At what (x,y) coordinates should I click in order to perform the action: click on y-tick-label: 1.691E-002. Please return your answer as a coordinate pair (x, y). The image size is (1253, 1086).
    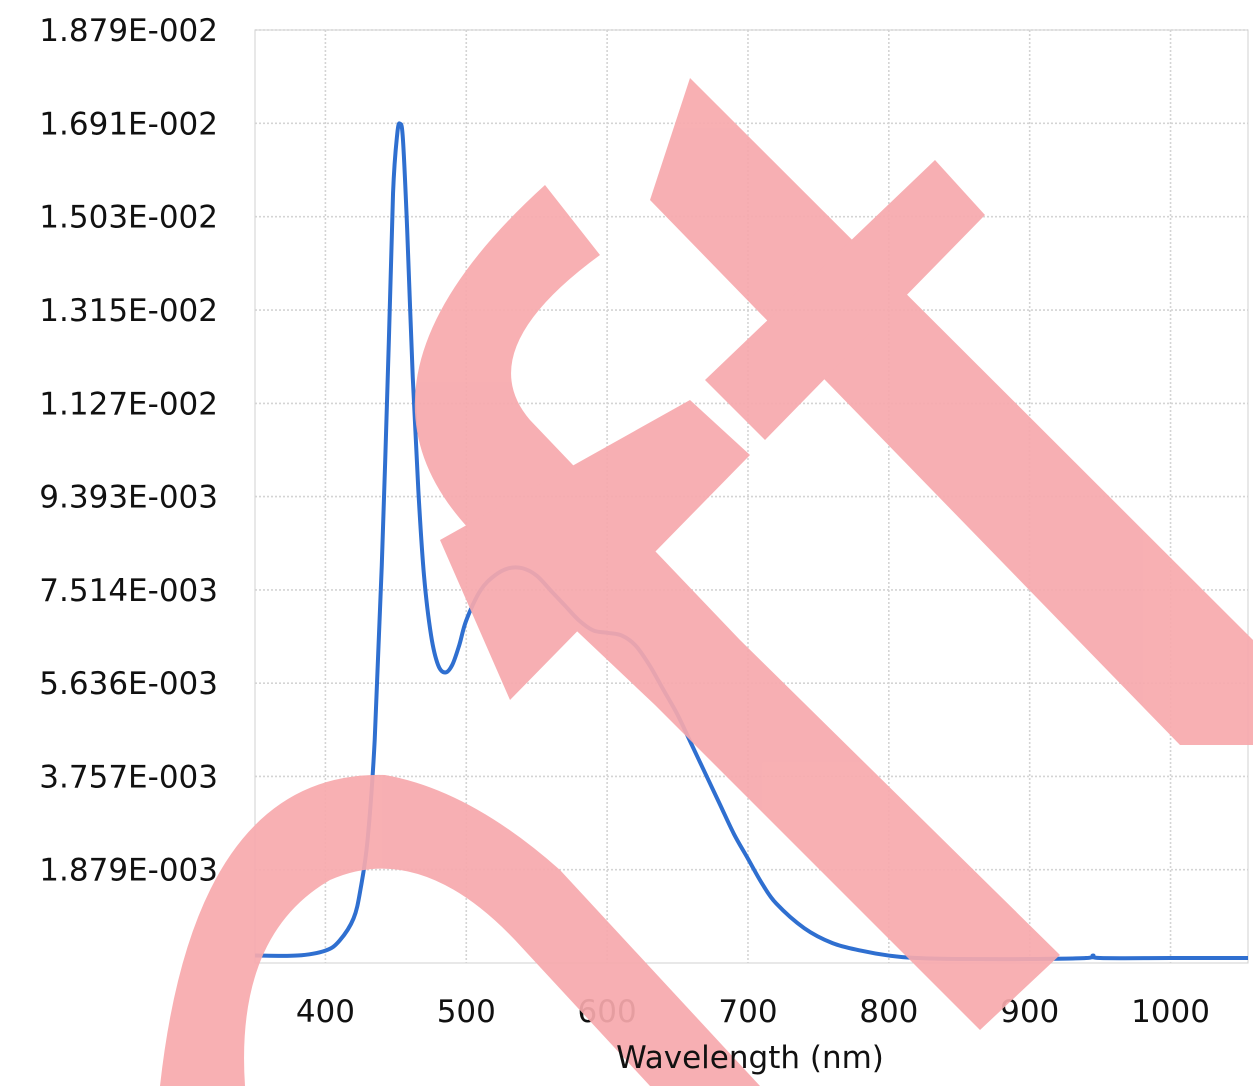
    Looking at the image, I should click on (128, 124).